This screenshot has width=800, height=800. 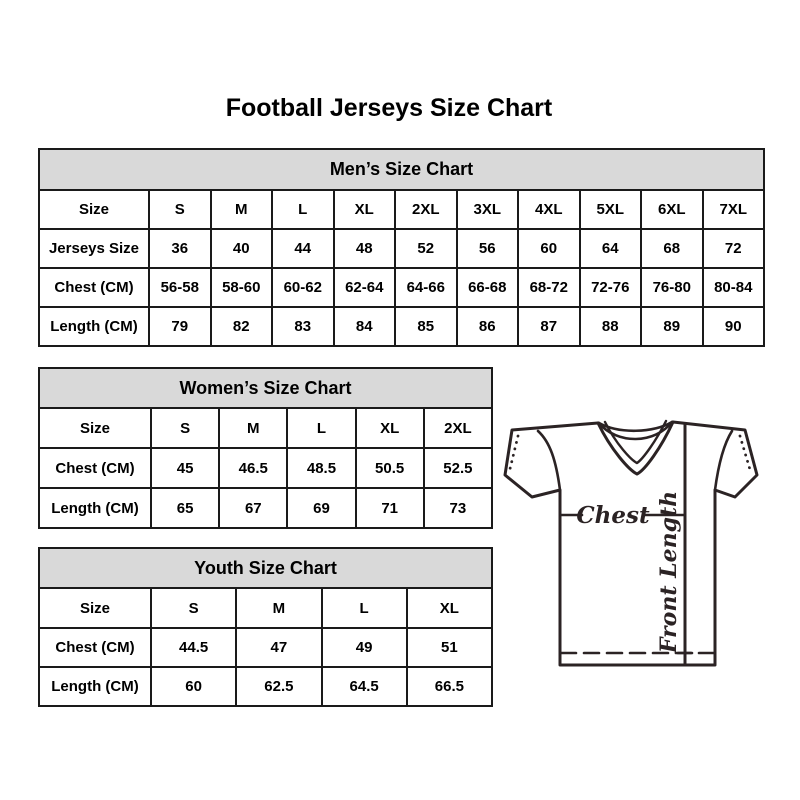 I want to click on value-cell: 36, so click(x=180, y=248).